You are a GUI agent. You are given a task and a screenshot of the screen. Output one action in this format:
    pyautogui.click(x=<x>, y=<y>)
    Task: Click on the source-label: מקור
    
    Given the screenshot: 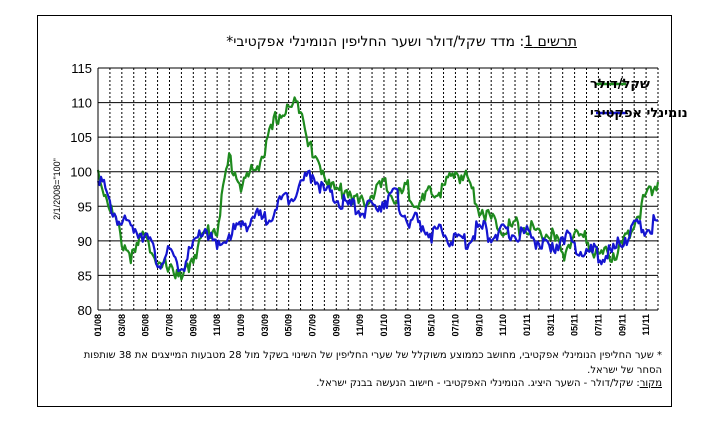 What is the action you would take?
    pyautogui.click(x=650, y=383)
    